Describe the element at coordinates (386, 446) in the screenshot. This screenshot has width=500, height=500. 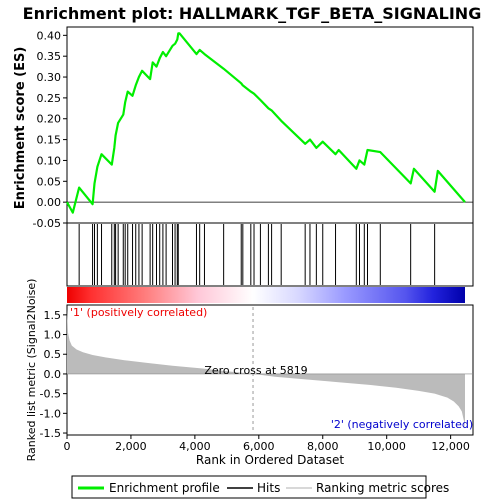
I see `x-tick-label: 10,000` at that location.